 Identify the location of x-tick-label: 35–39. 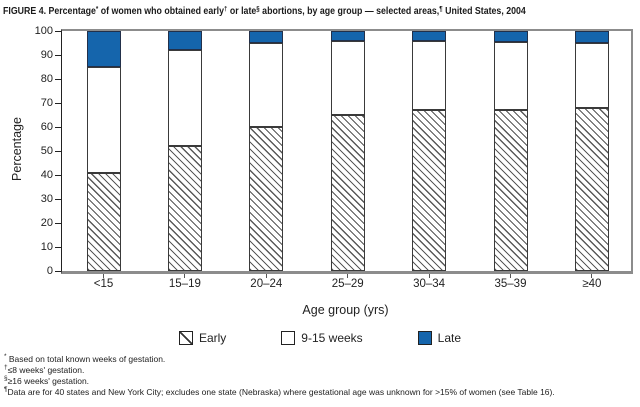
(510, 284).